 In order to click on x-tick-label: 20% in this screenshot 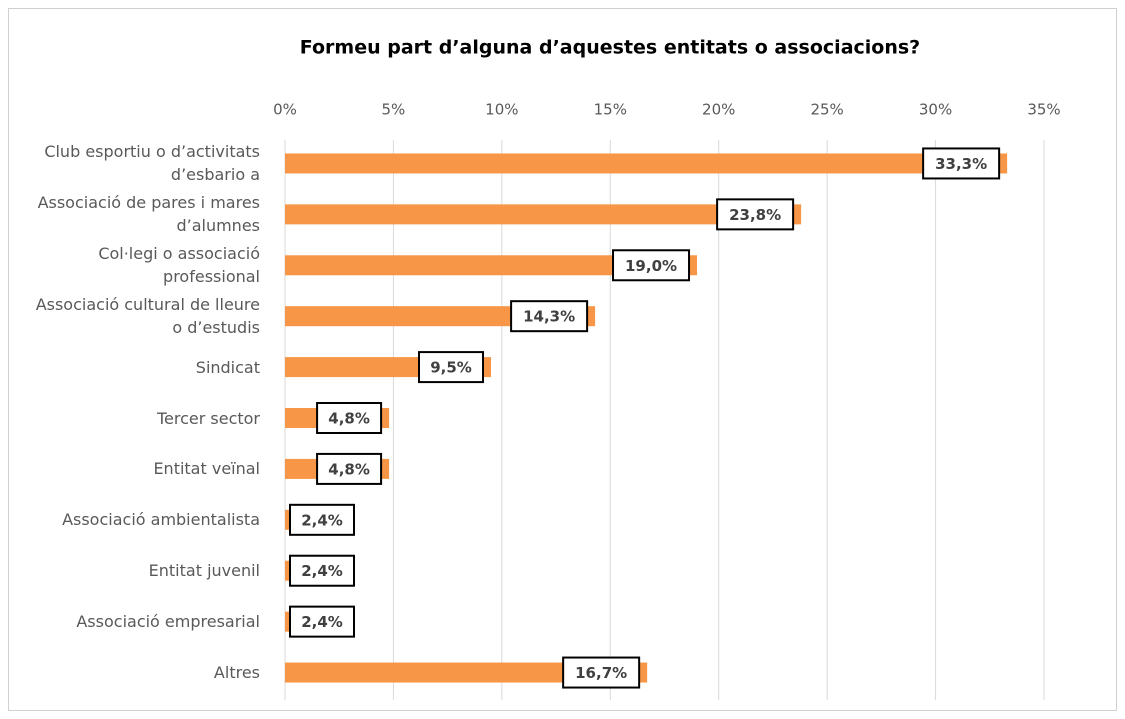, I will do `click(718, 110)`.